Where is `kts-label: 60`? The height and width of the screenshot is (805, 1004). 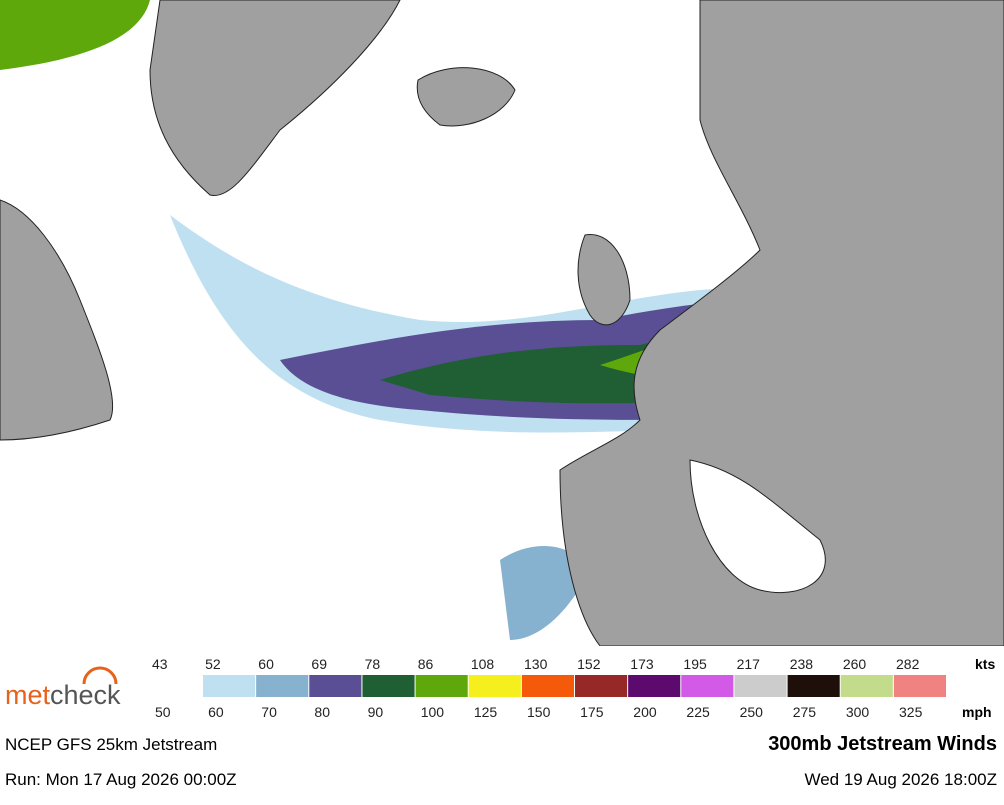 kts-label: 60 is located at coordinates (266, 664).